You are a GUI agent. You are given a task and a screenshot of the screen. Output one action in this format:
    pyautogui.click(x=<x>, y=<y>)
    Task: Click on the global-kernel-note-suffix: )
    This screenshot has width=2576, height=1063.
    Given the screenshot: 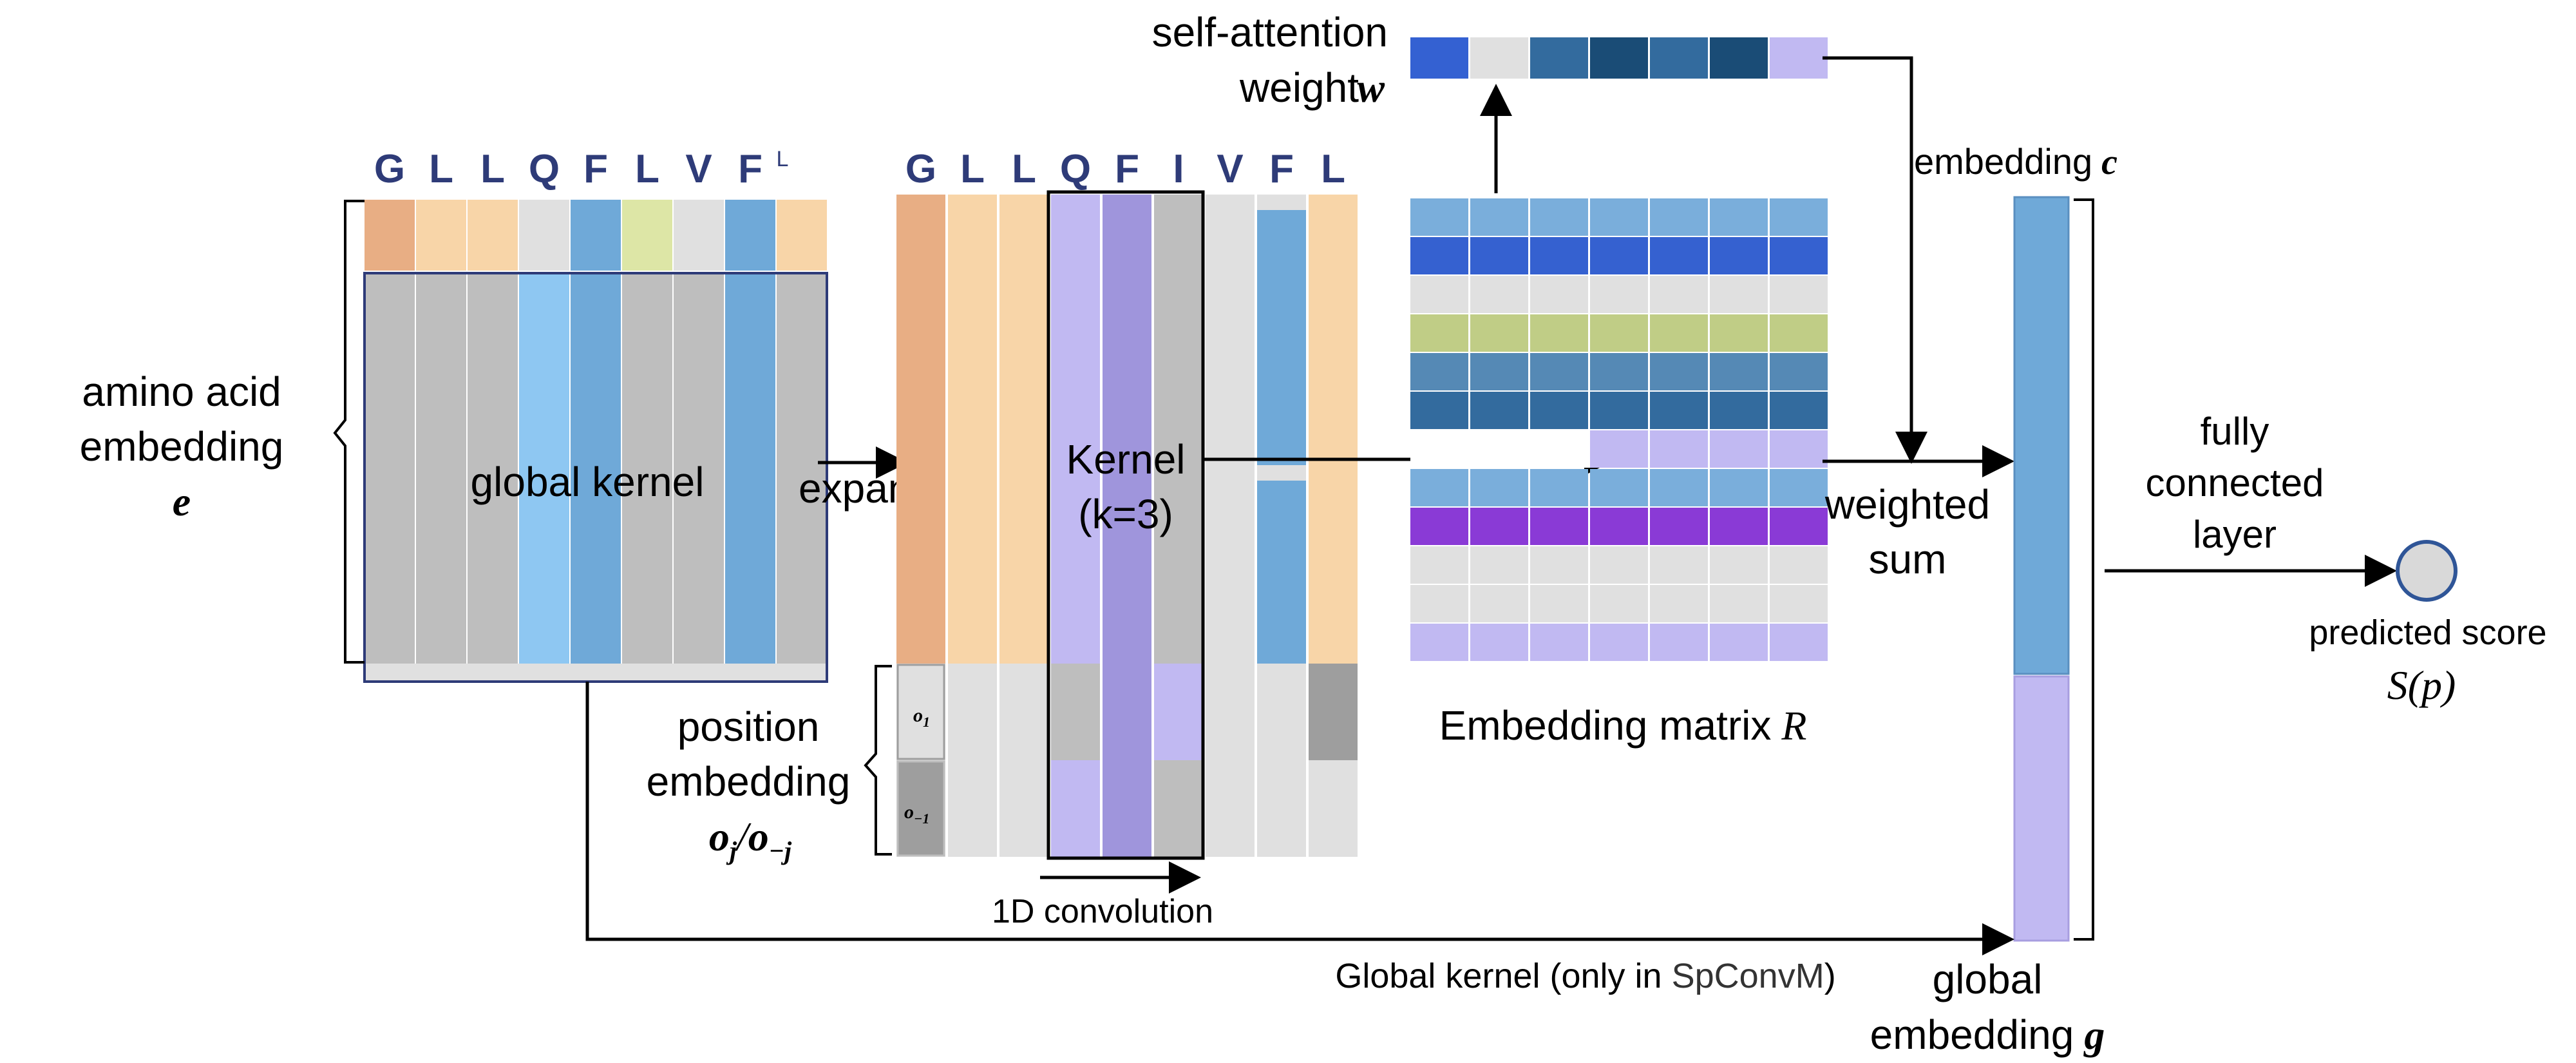 What is the action you would take?
    pyautogui.click(x=1830, y=976)
    